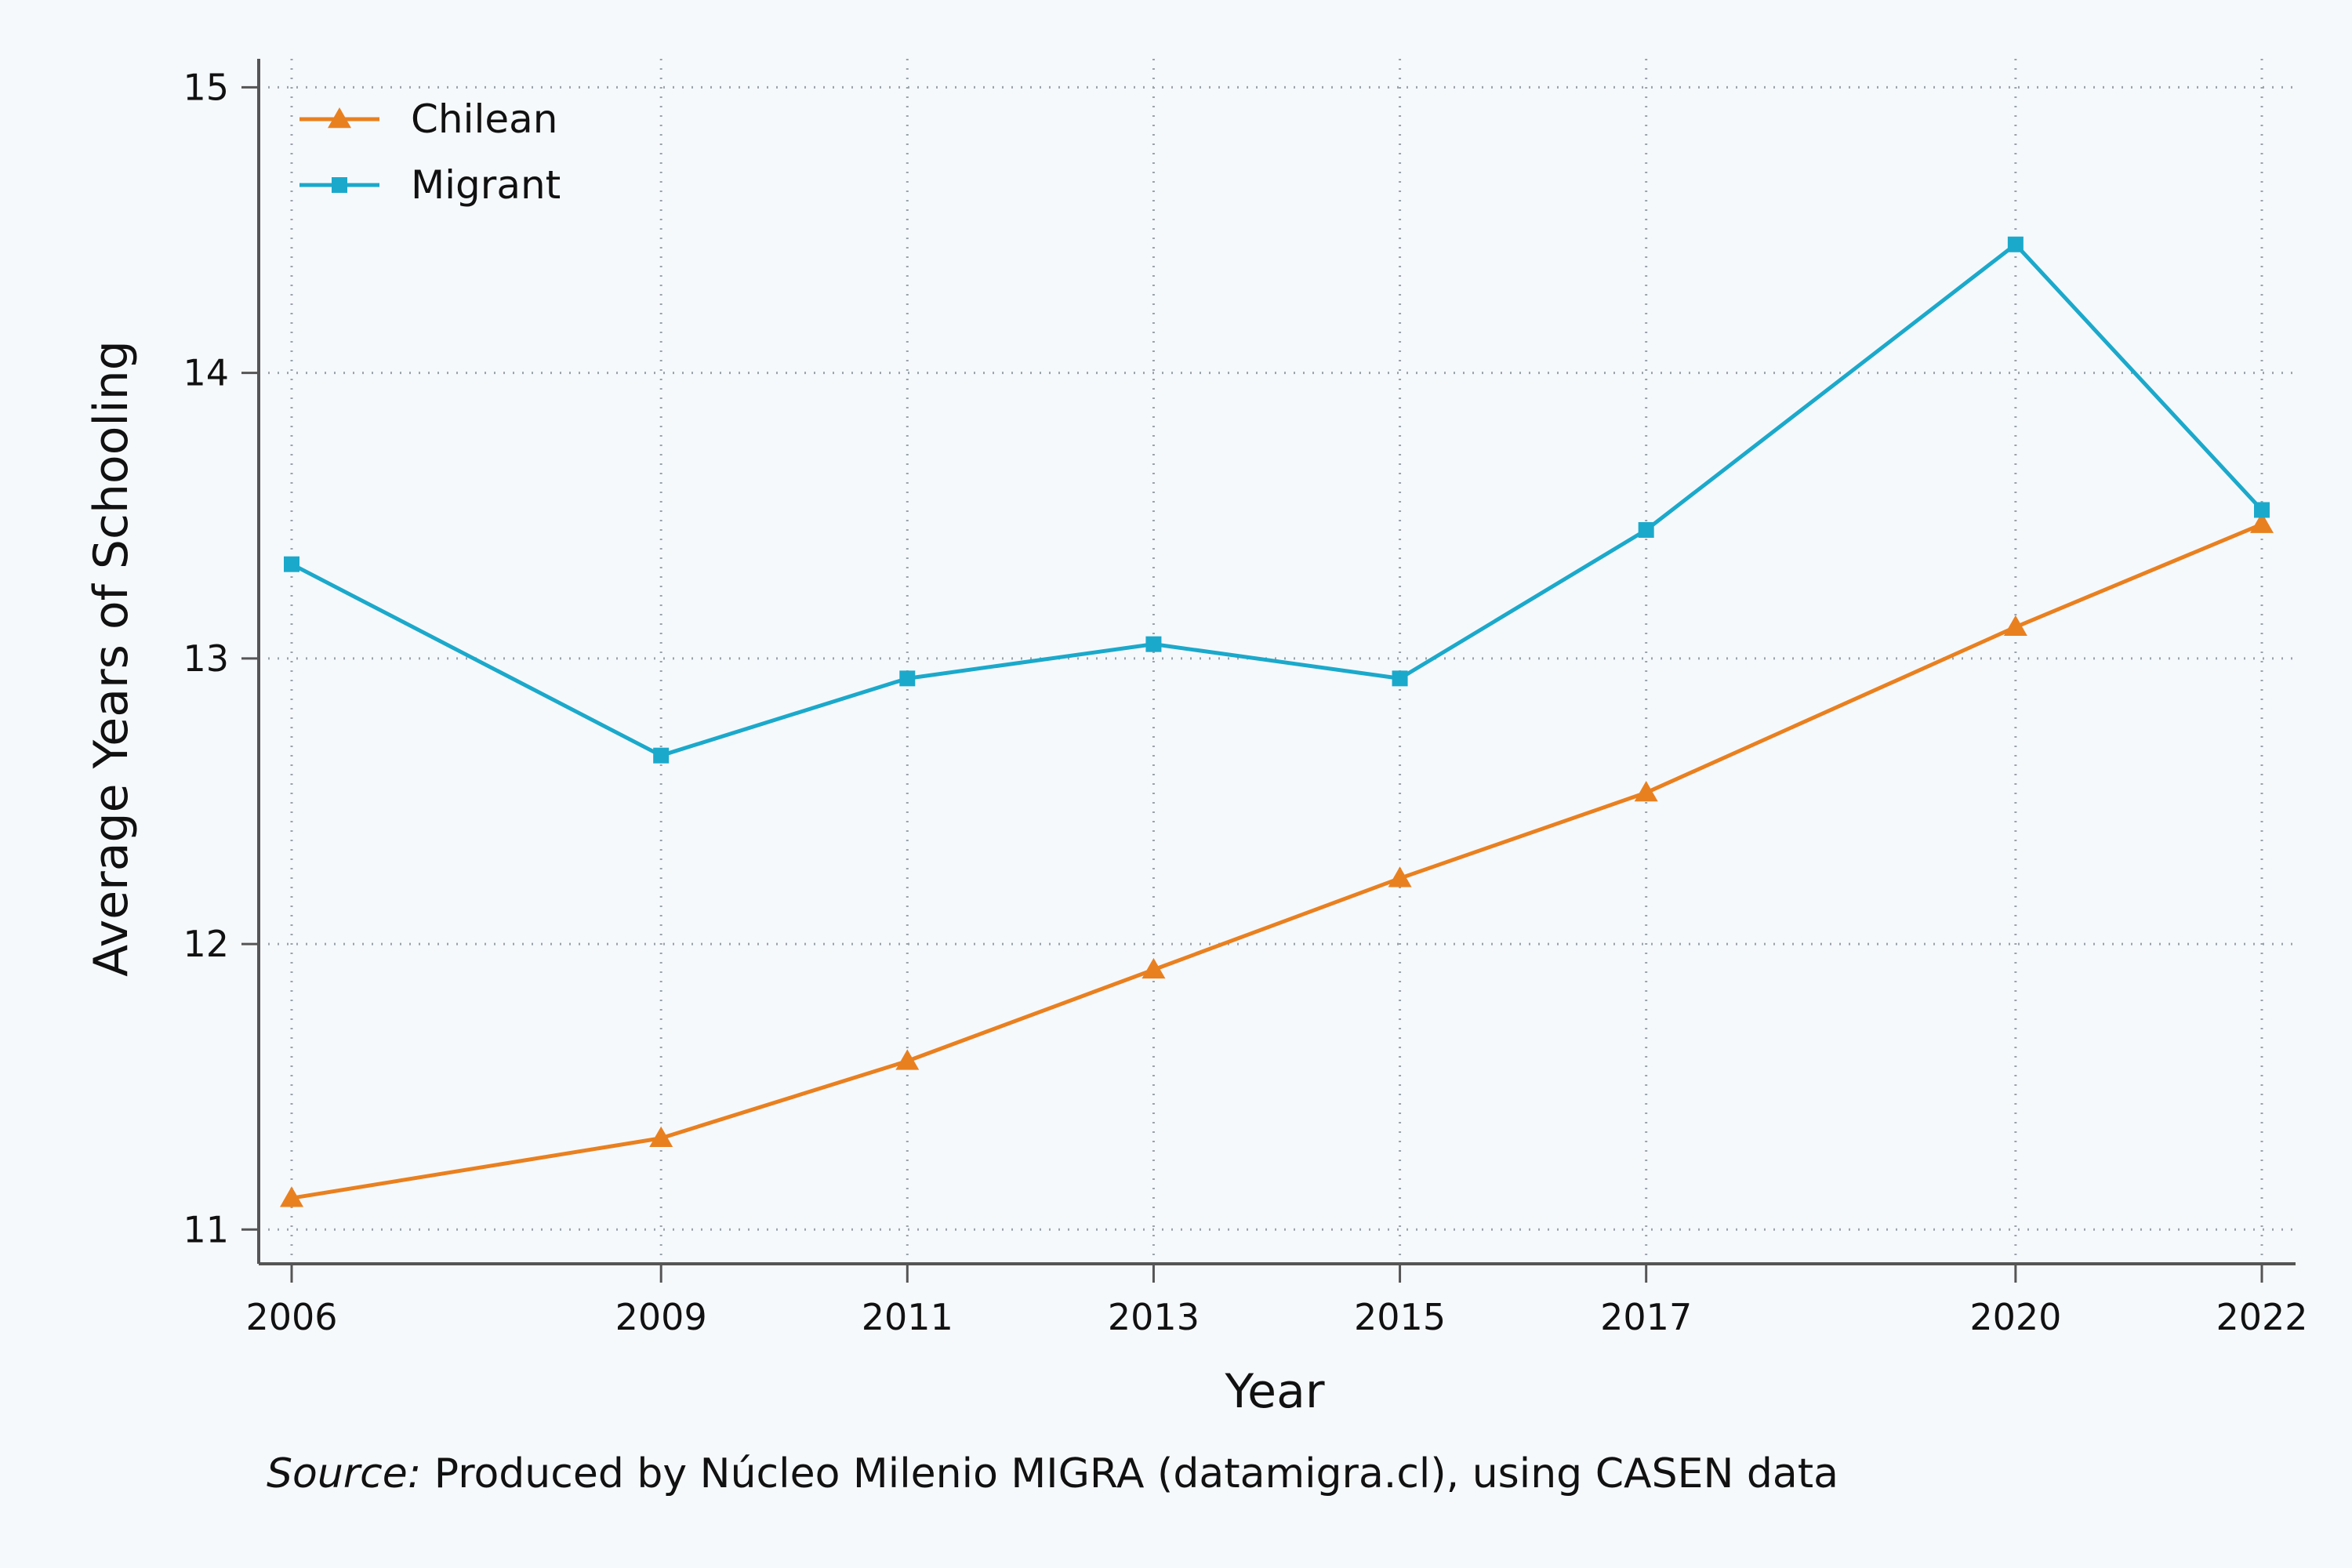 This screenshot has height=1568, width=2352. I want to click on x-tick-label: 2006, so click(291, 1317).